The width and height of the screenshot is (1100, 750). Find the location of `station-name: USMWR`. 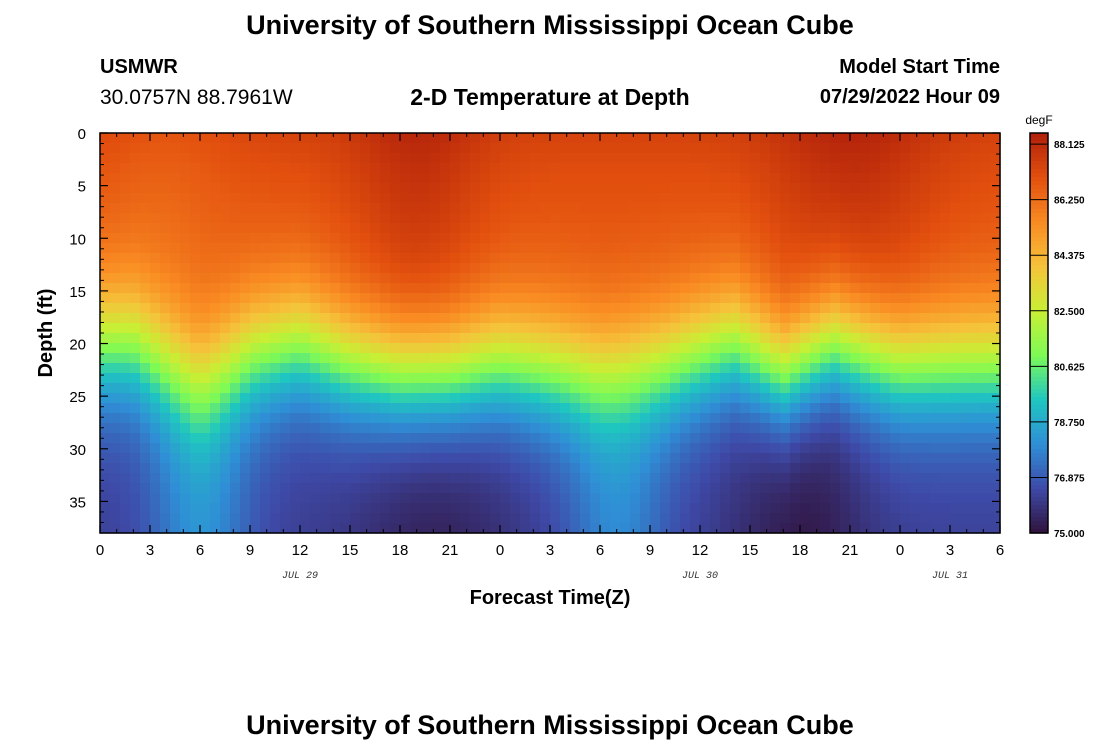

station-name: USMWR is located at coordinates (139, 67).